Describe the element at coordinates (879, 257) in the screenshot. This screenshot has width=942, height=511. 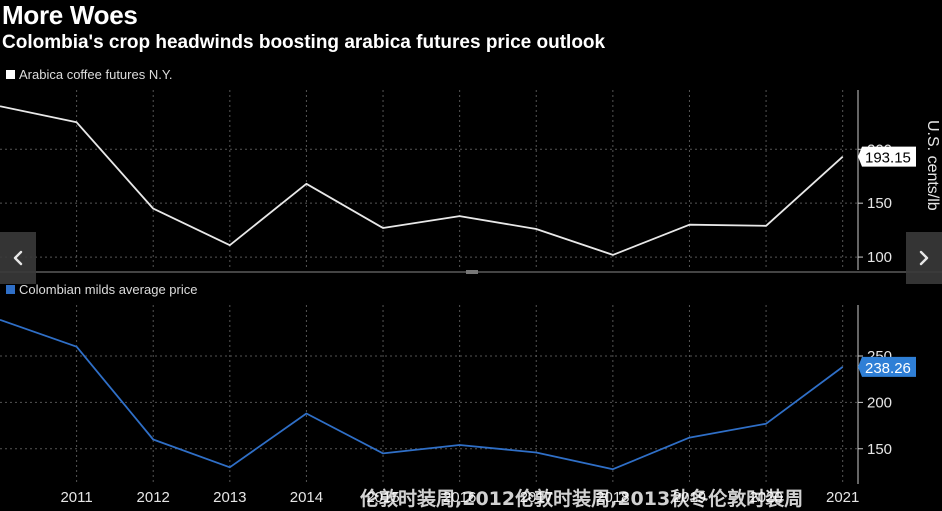
I see `y-tick-label: 100` at that location.